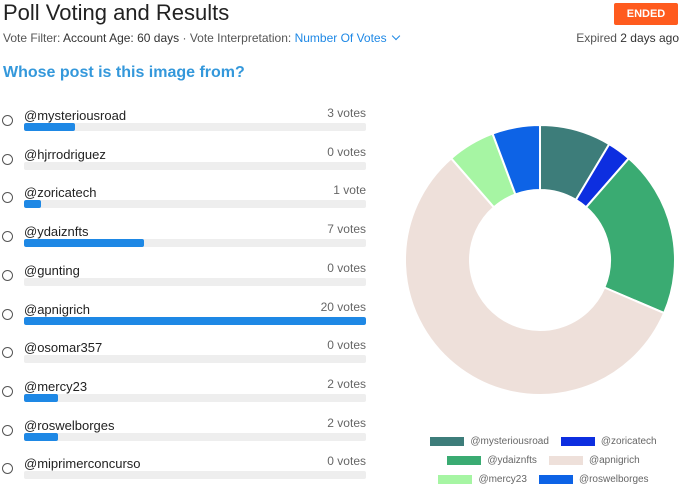  I want to click on legend-row: @mercy23 @roswelborges, so click(543, 479).